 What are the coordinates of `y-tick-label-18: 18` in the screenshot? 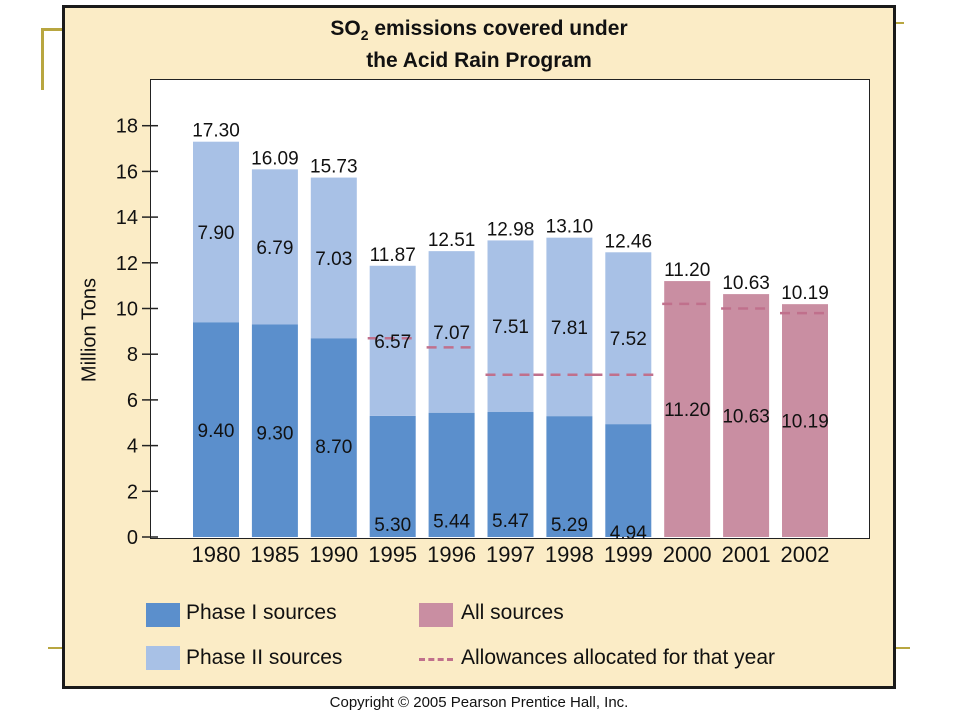 It's located at (127, 127).